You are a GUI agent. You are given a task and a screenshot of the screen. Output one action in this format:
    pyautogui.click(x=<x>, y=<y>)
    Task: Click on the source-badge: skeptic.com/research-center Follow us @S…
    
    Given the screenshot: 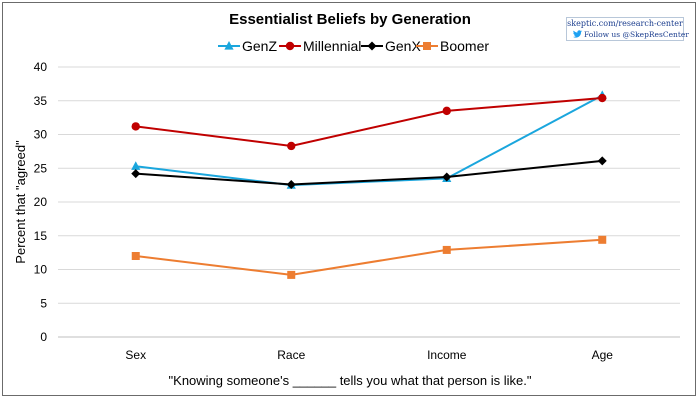 What is the action you would take?
    pyautogui.click(x=627, y=29)
    